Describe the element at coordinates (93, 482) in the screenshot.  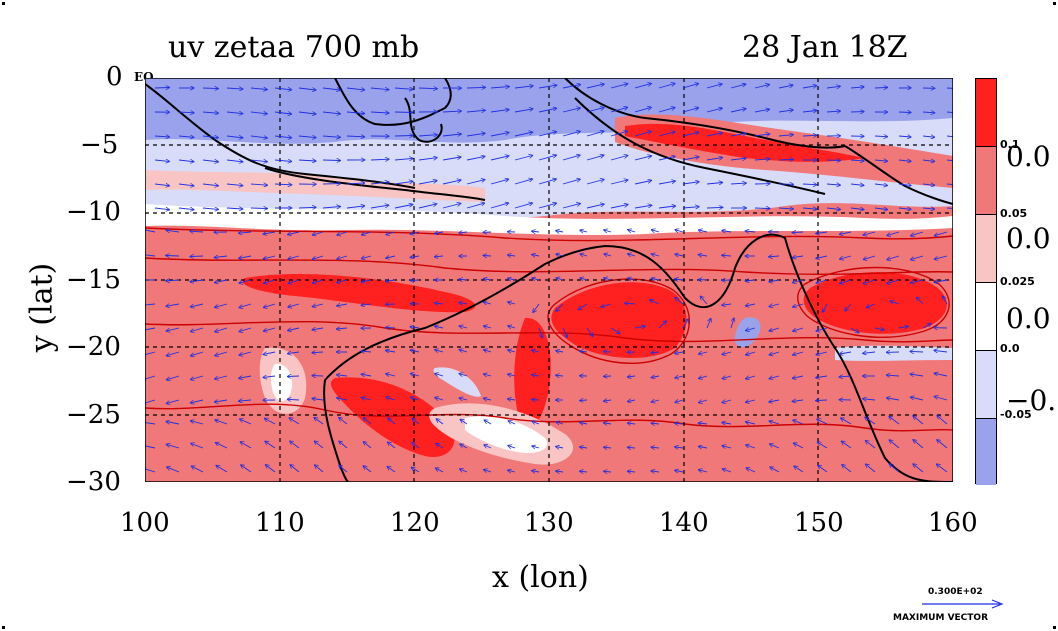
I see `y-tick-label: −30` at that location.